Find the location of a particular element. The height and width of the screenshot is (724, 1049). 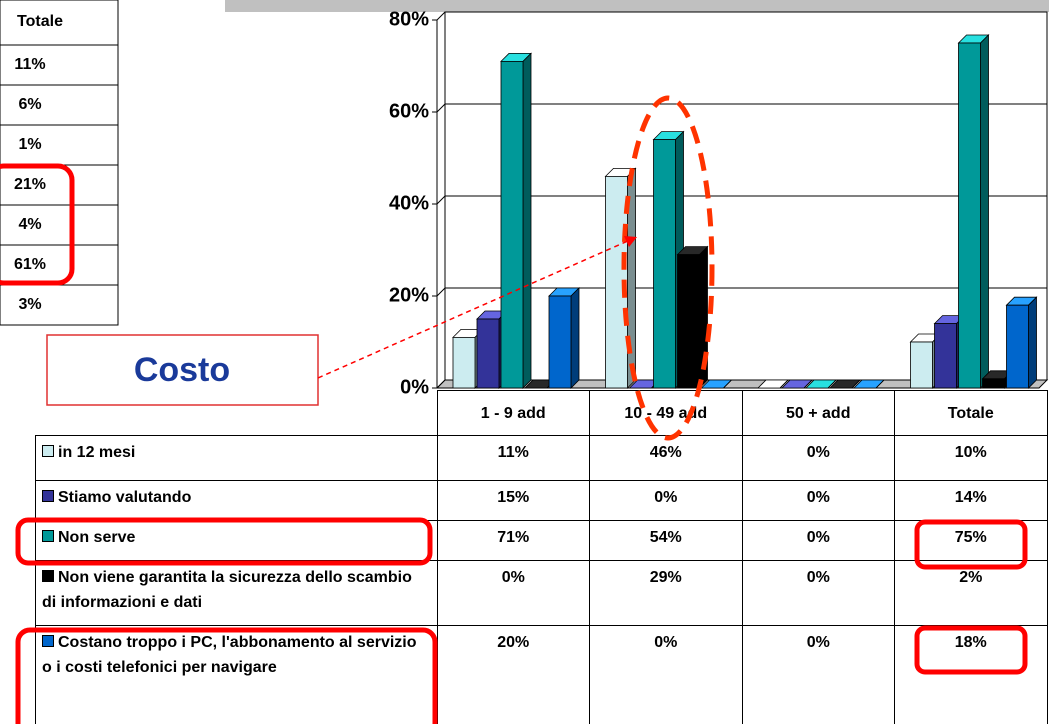

left-table-header: Totale is located at coordinates (40, 21).